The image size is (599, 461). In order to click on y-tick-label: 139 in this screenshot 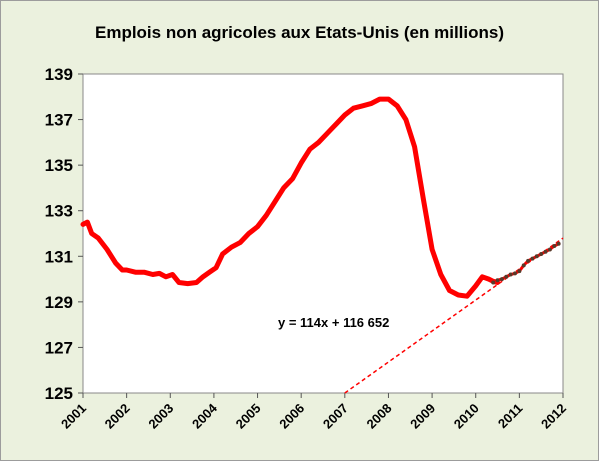, I will do `click(59, 74)`.